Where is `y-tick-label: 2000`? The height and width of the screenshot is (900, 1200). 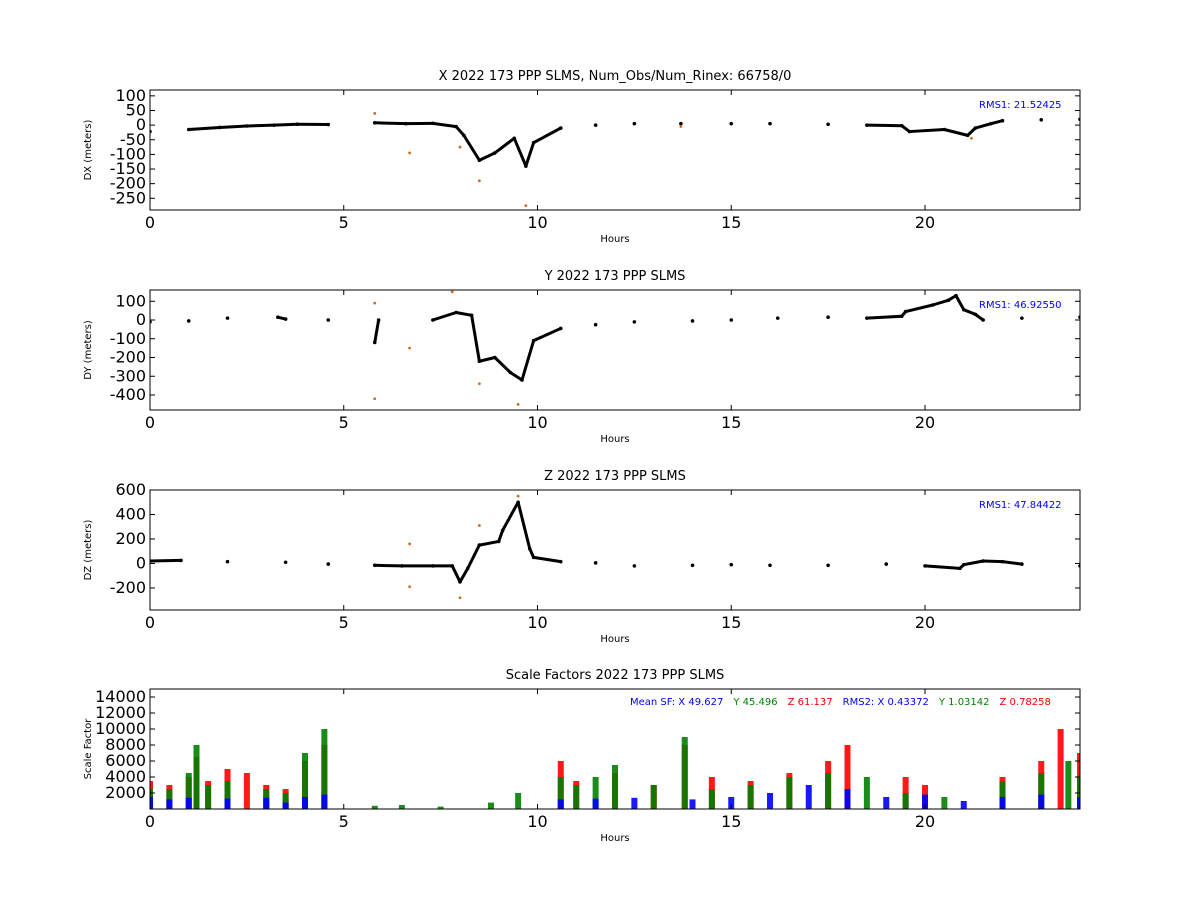 y-tick-label: 2000 is located at coordinates (125, 792).